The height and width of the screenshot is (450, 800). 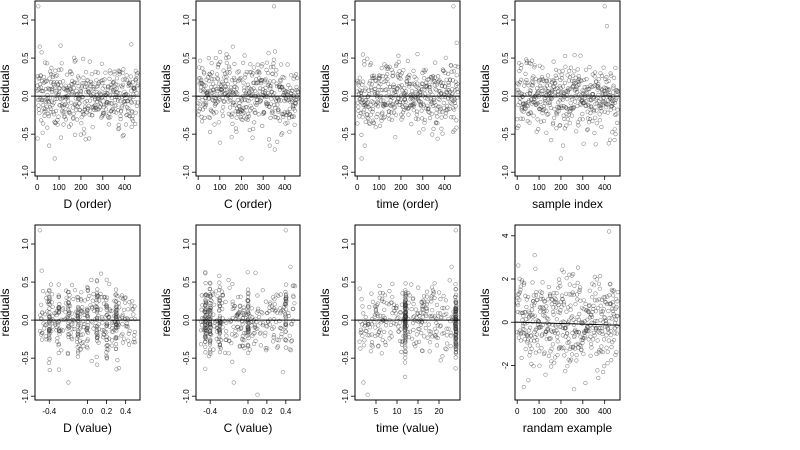 I want to click on y-tick-label: -2, so click(x=505, y=365).